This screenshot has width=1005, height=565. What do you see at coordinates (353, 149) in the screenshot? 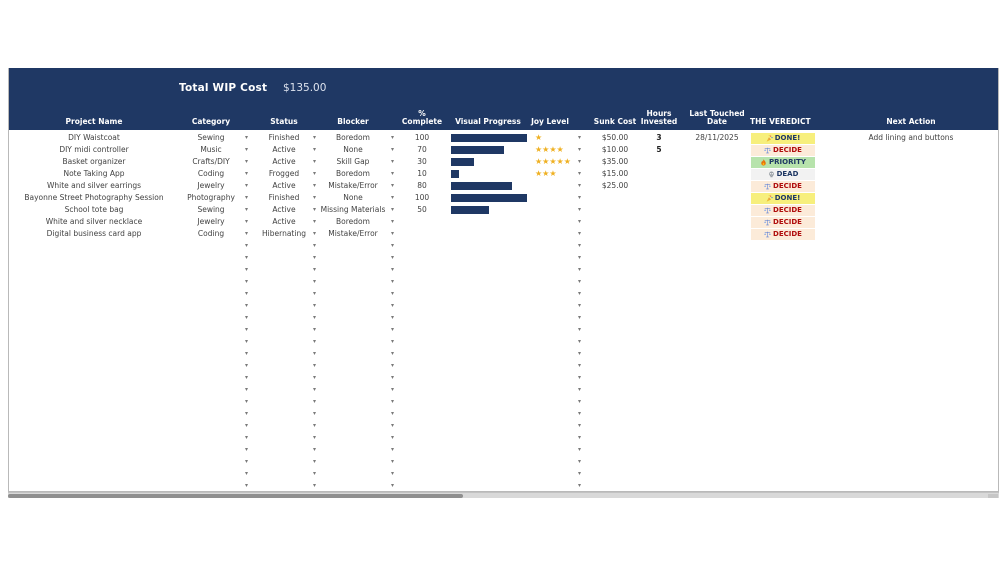
I see `cell-blocker: None` at bounding box center [353, 149].